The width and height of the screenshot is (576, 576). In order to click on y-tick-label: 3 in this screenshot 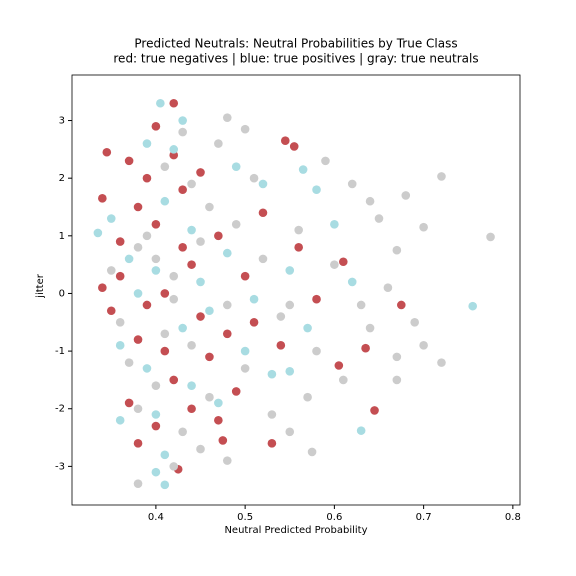, I will do `click(62, 121)`.